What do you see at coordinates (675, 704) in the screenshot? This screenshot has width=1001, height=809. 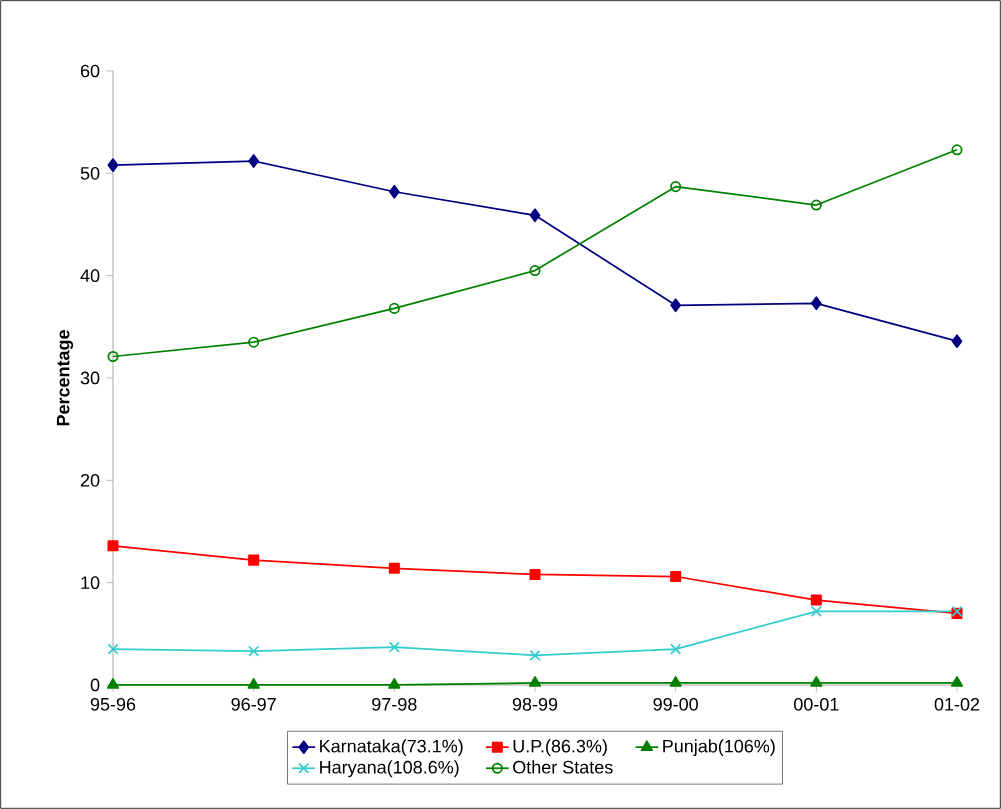 I see `x-tick-label: 99-00` at bounding box center [675, 704].